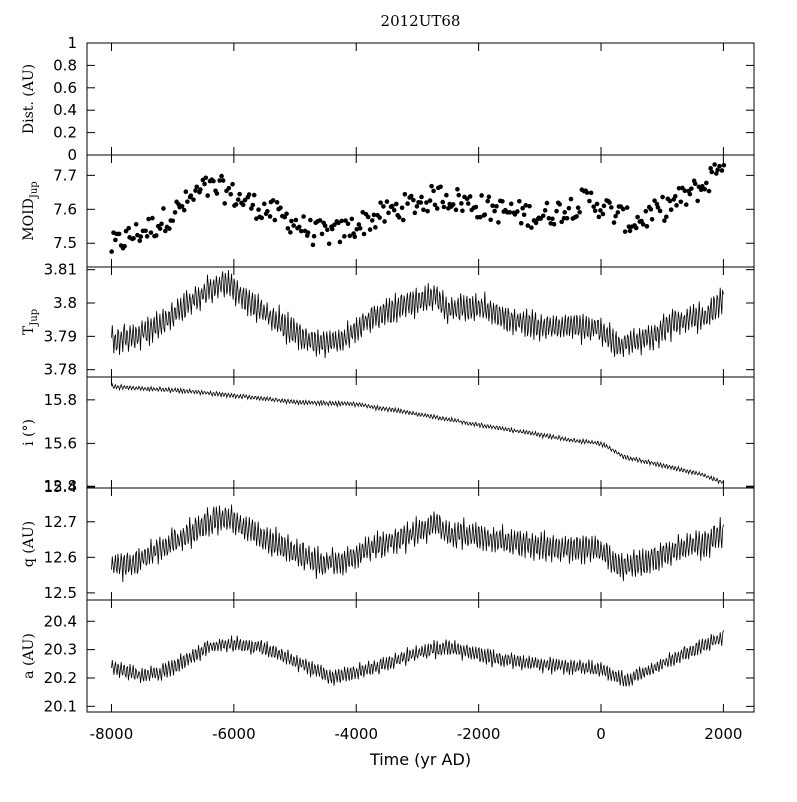 Image resolution: width=797 pixels, height=802 pixels. Describe the element at coordinates (356, 734) in the screenshot. I see `x-tick-label: -4000` at that location.